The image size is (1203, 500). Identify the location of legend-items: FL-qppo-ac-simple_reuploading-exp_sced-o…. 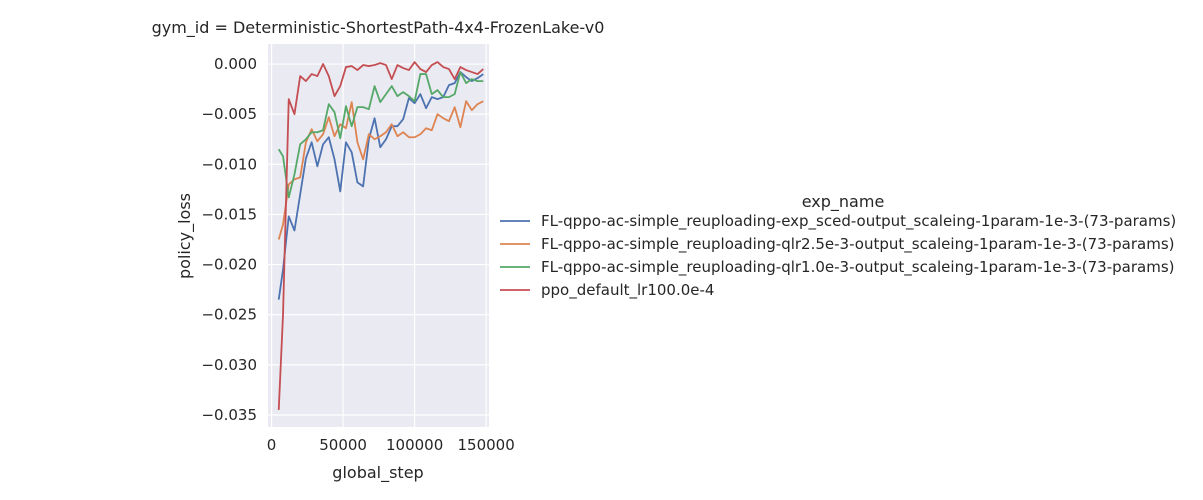
(838, 256).